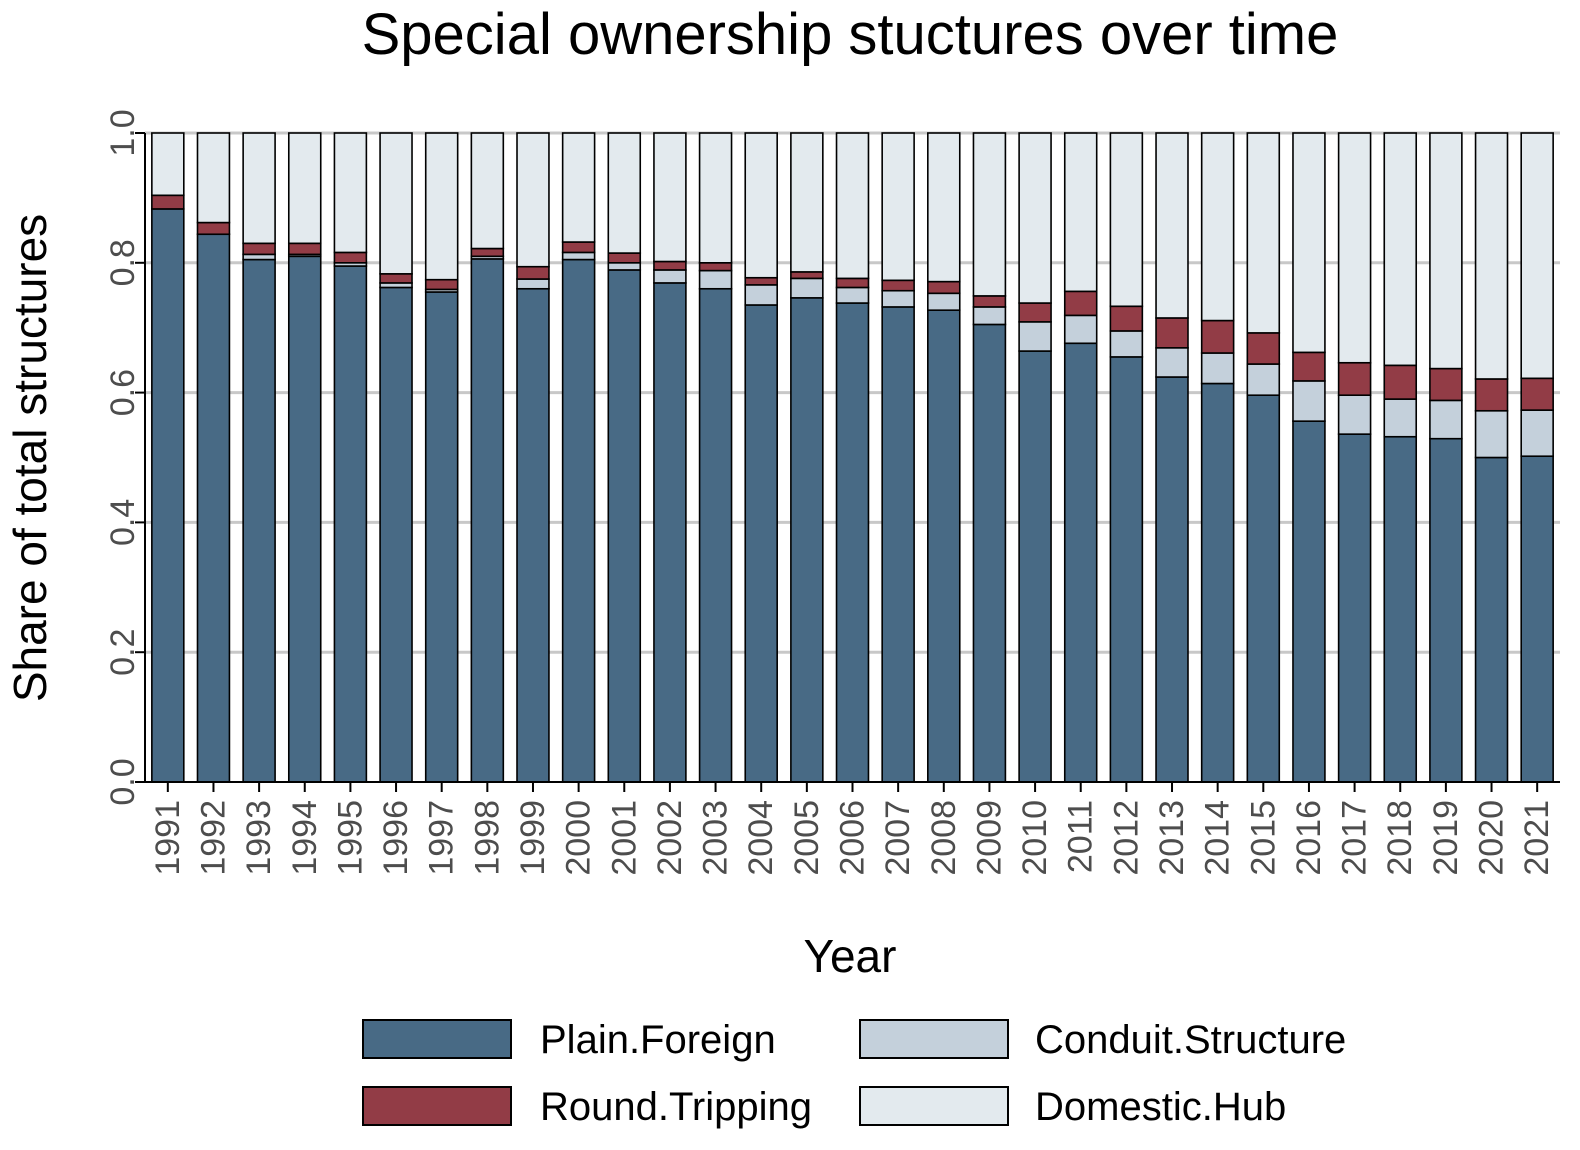  Describe the element at coordinates (676, 1107) in the screenshot. I see `legend-label: Round.Tripping` at that location.